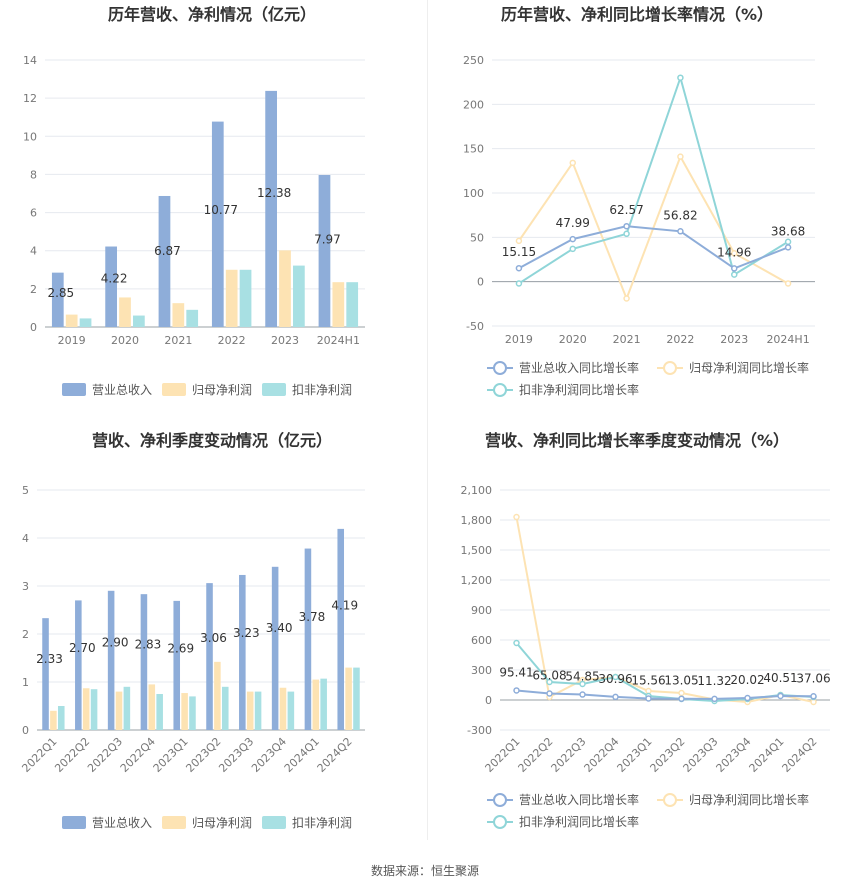 This screenshot has height=891, width=850. I want to click on x-tick-label: 2019, so click(72, 340).